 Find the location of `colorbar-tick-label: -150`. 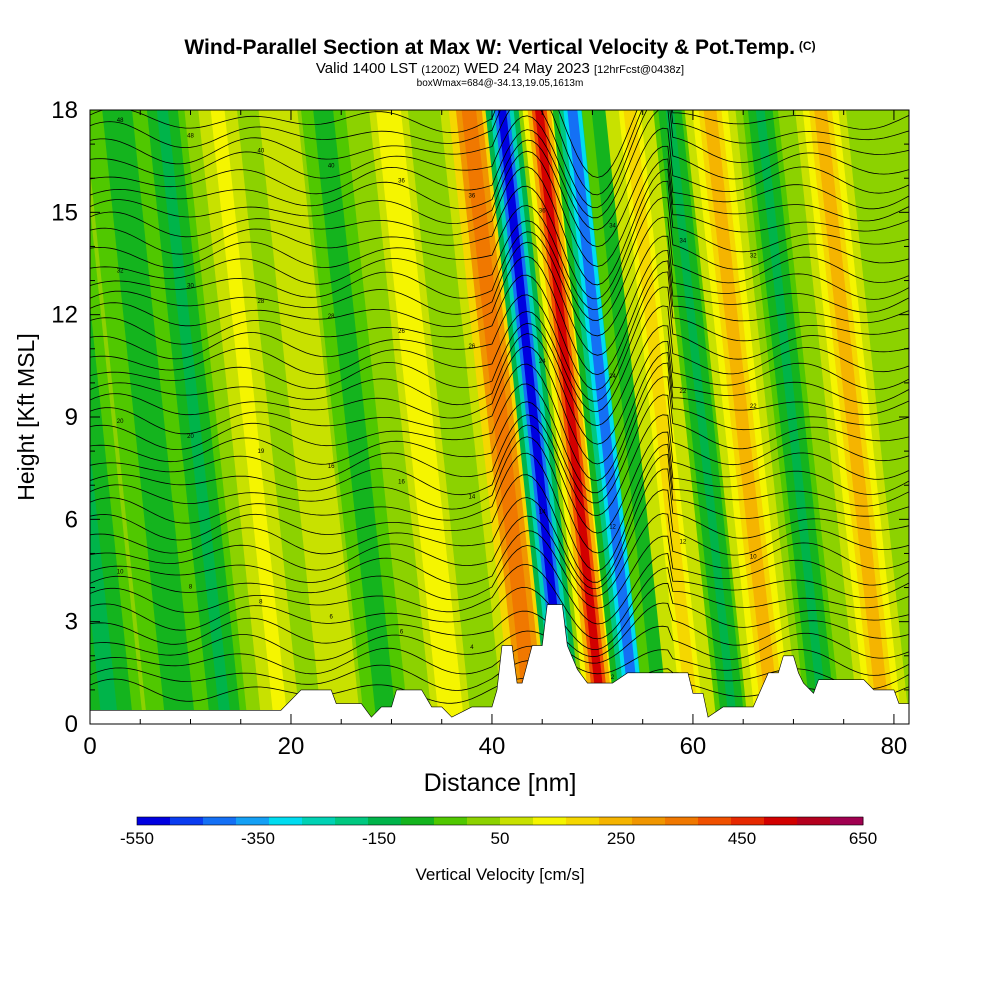

colorbar-tick-label: -150 is located at coordinates (379, 838).